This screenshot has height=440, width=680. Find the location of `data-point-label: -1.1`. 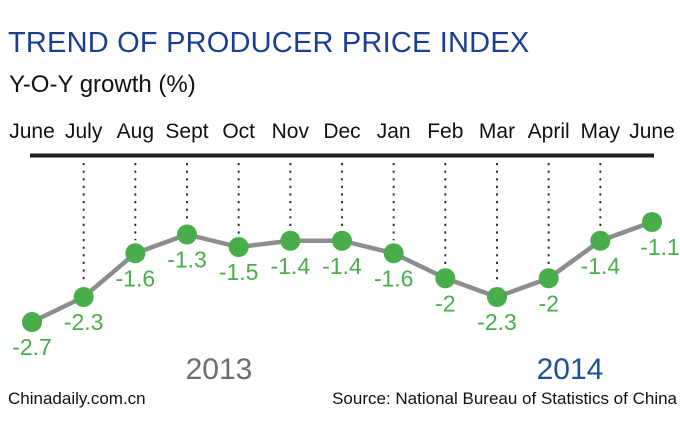

data-point-label: -1.1 is located at coordinates (660, 247).